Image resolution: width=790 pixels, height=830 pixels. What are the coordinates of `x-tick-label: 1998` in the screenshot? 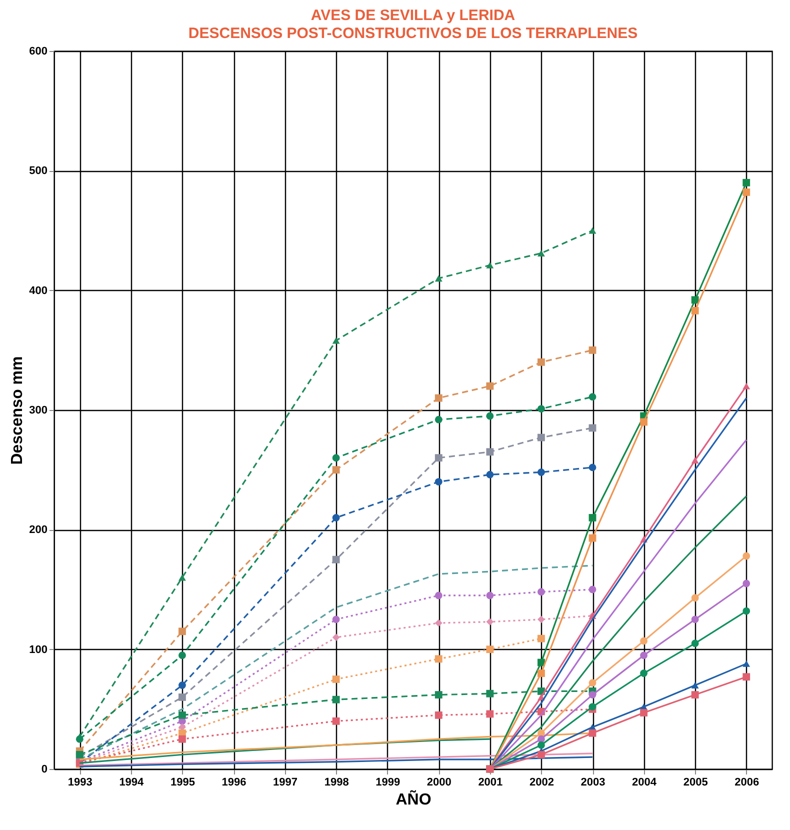 It's located at (336, 782).